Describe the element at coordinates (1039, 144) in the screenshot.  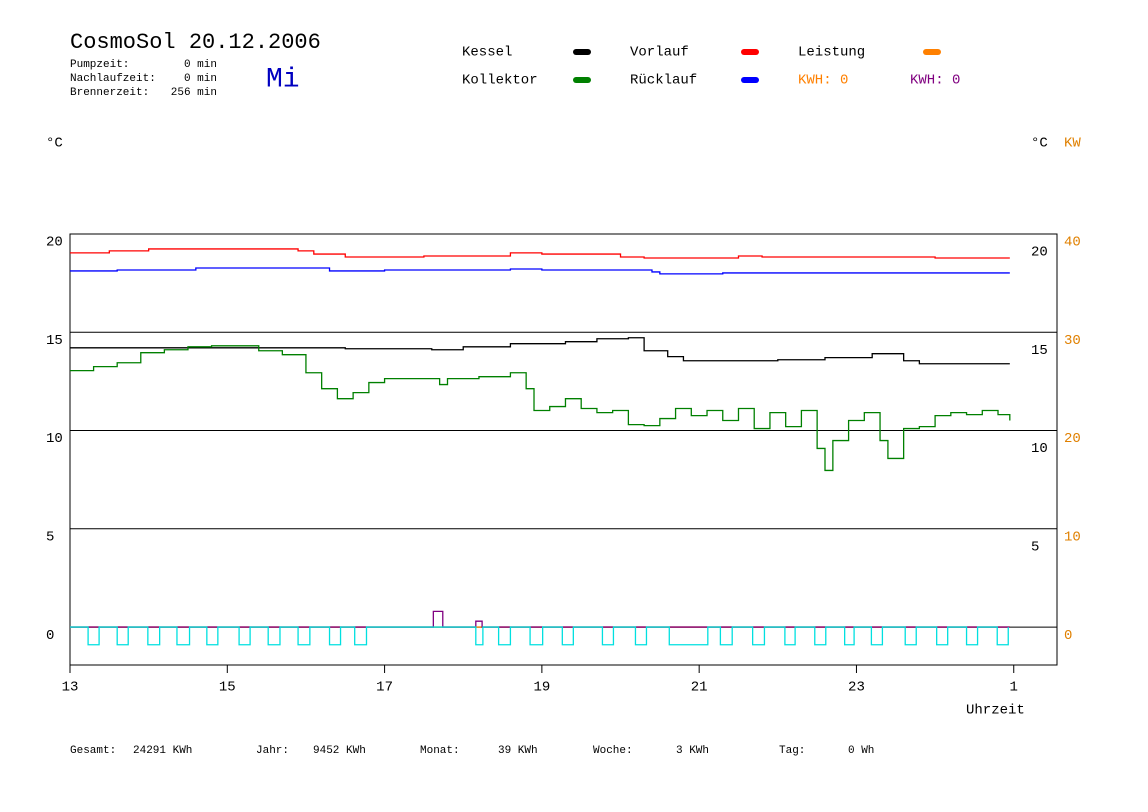
I see `y-axis-label-right: °C` at that location.